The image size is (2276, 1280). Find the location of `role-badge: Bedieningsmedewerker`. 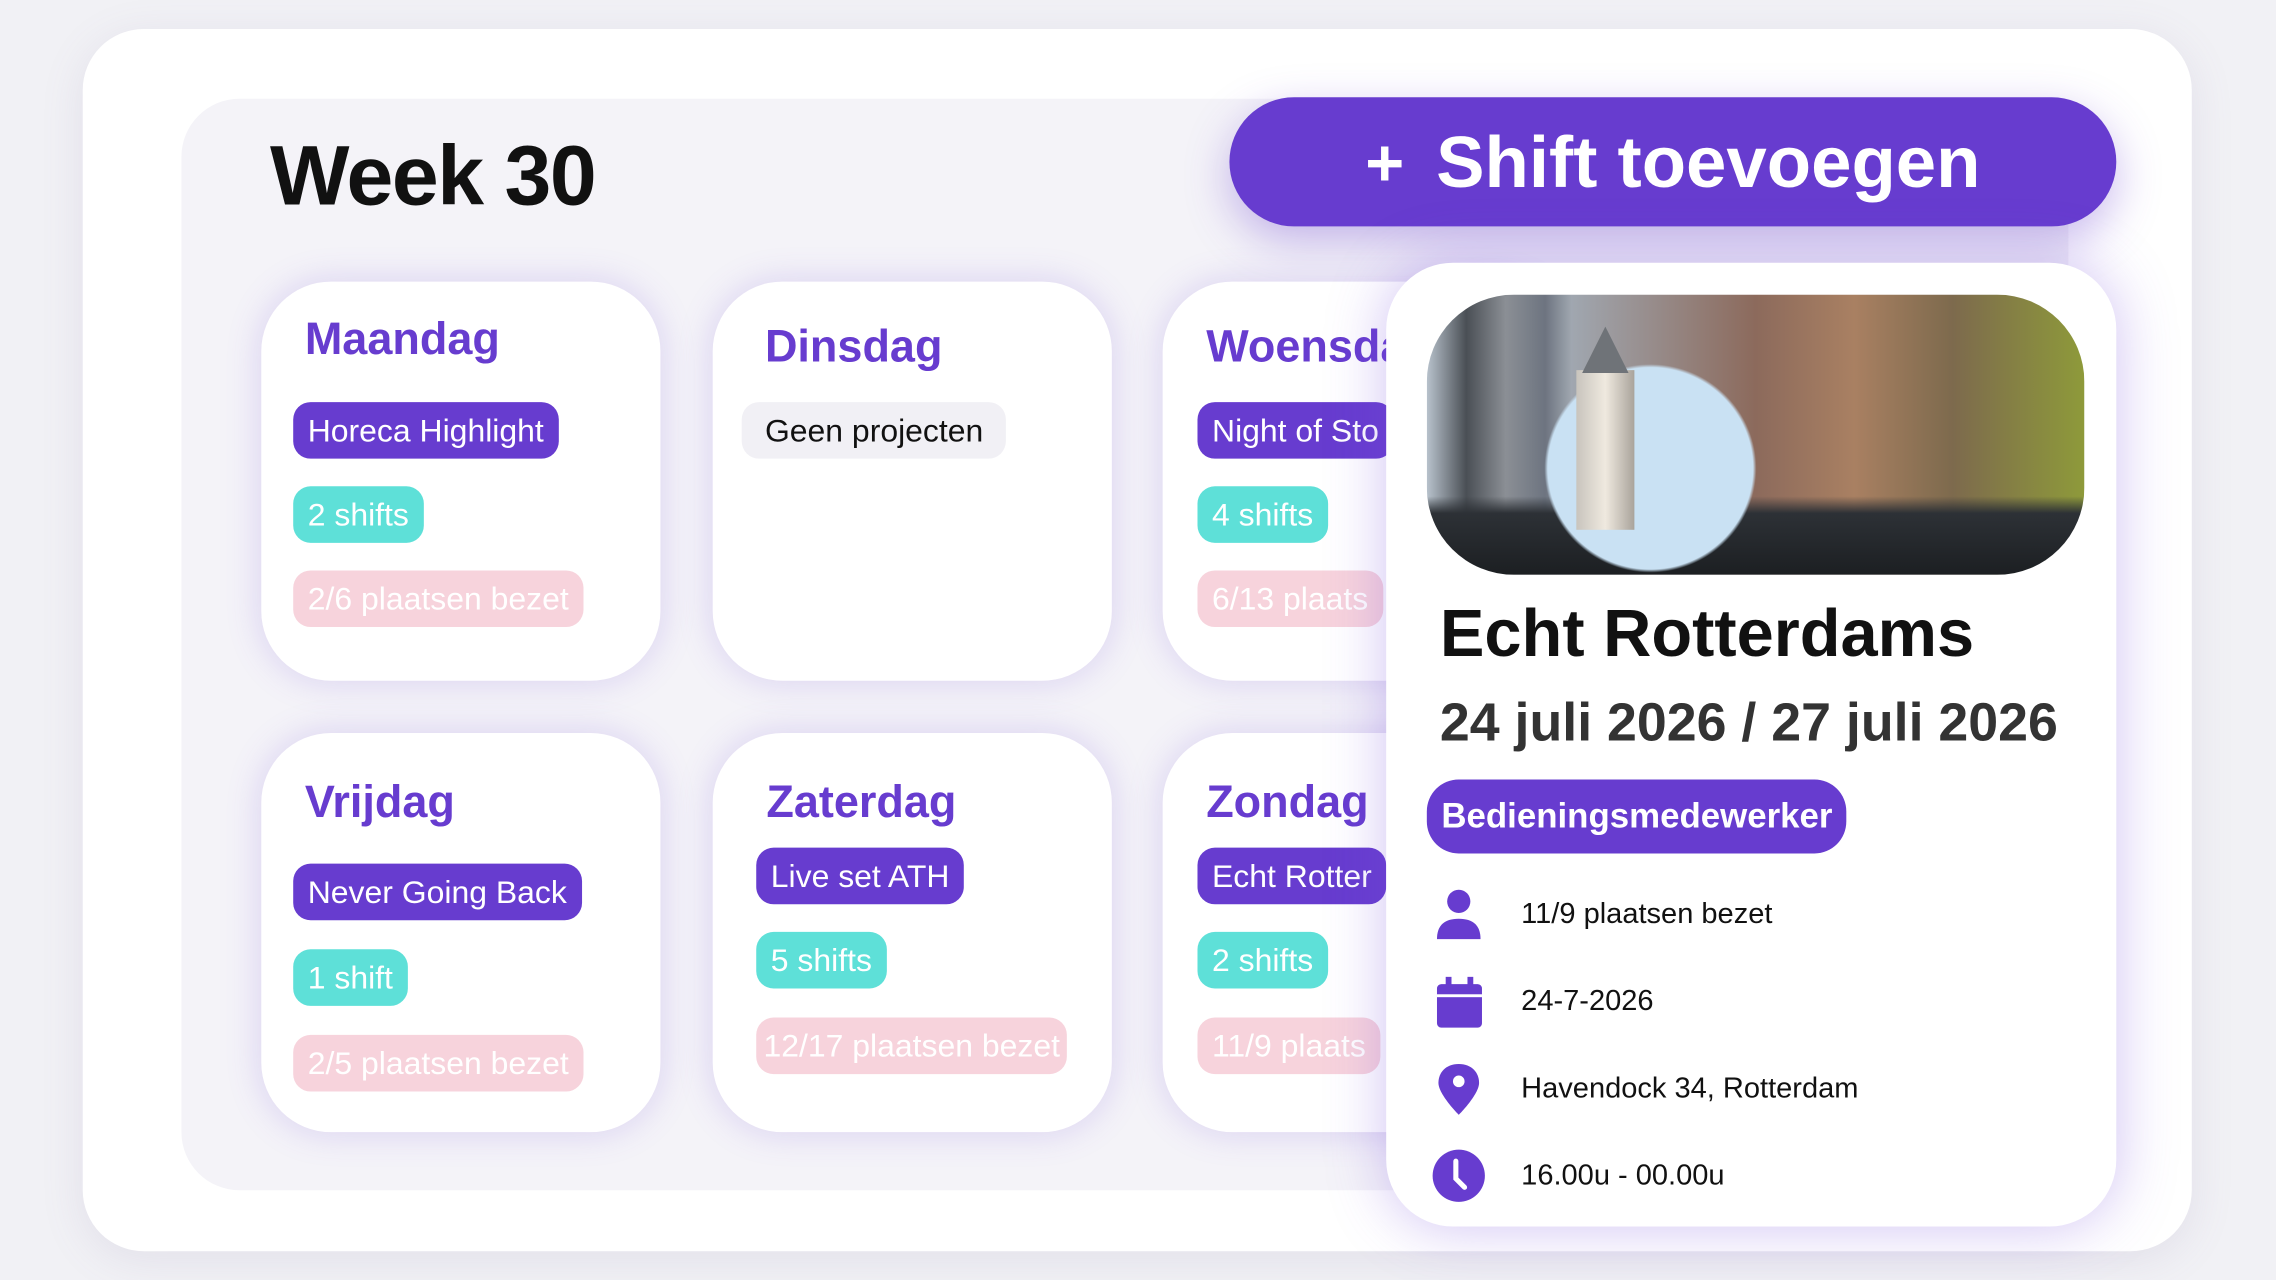

role-badge: Bedieningsmedewerker is located at coordinates (1636, 816).